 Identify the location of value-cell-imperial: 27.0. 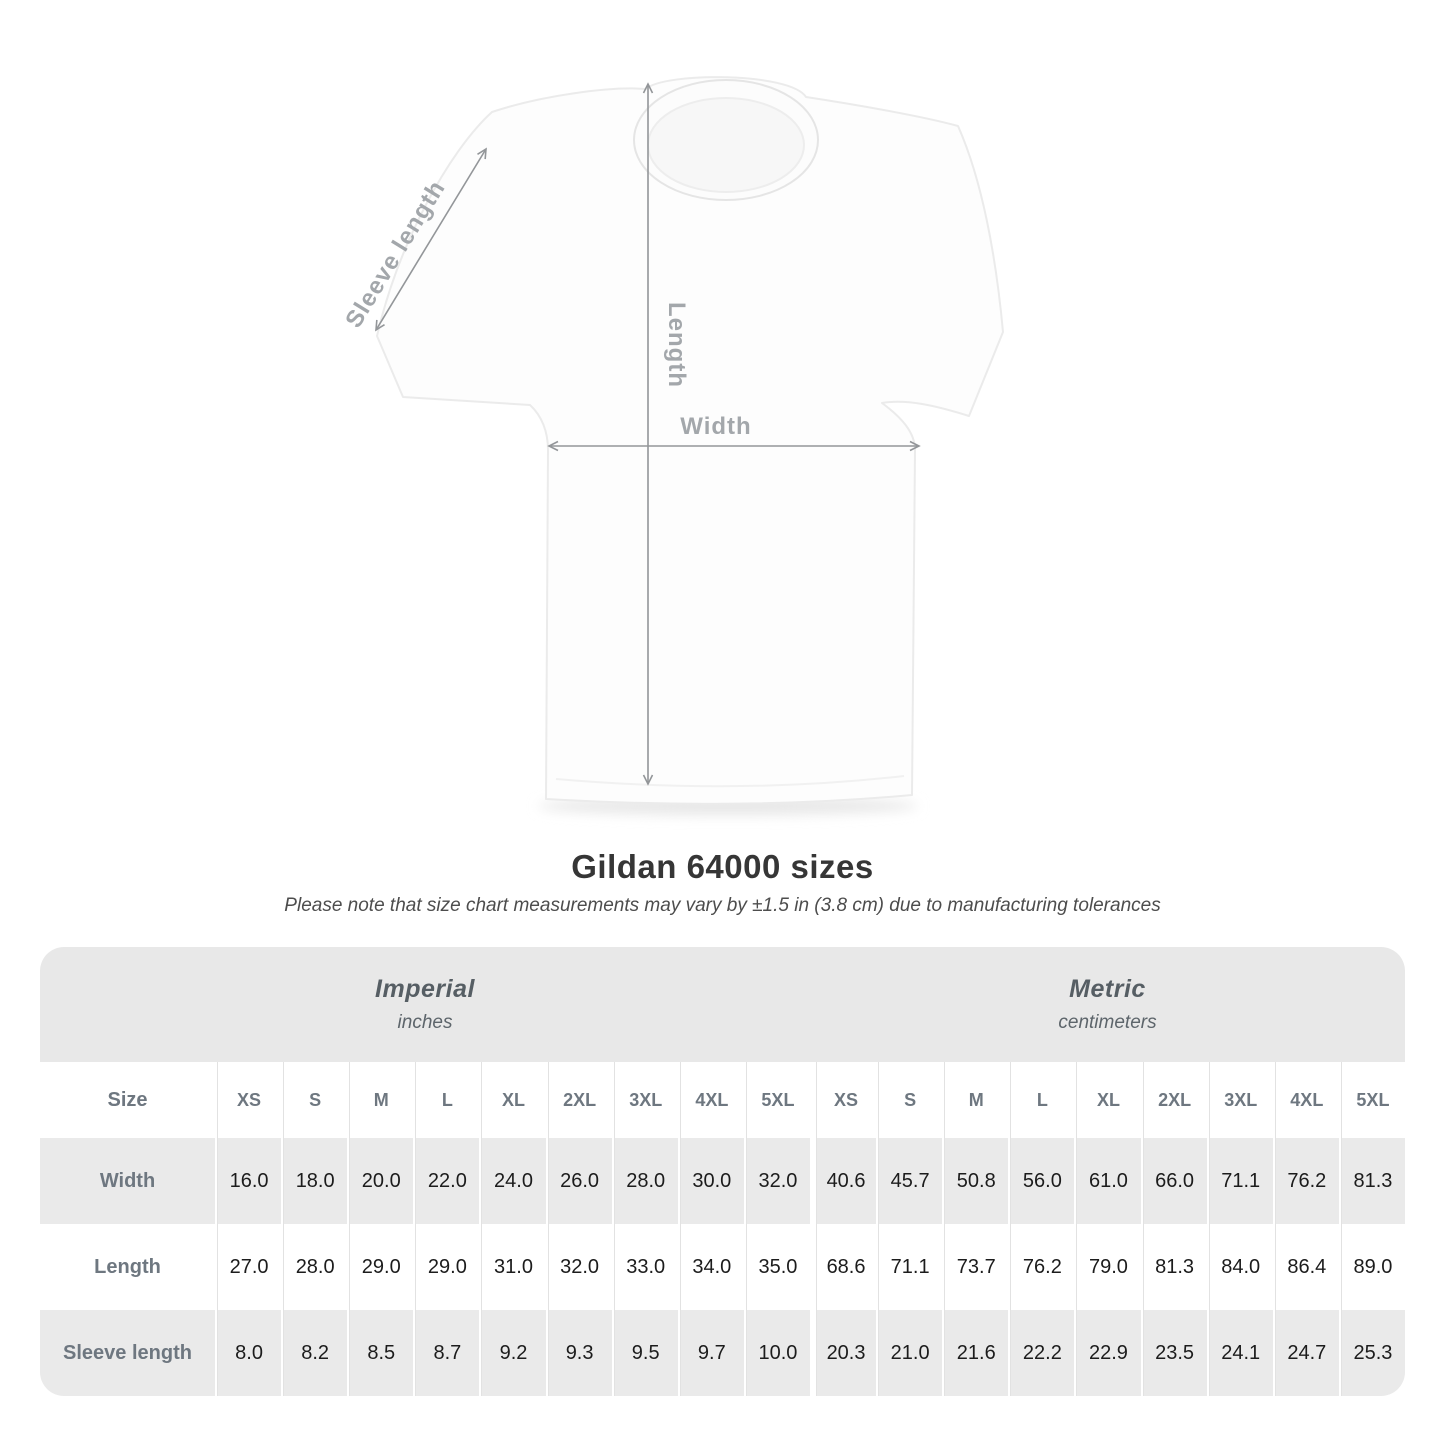
(248, 1267).